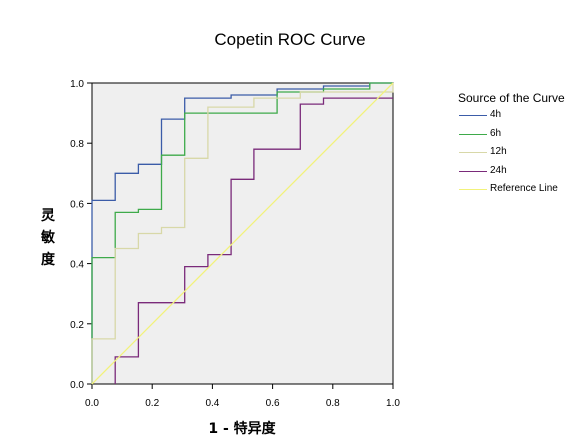 The height and width of the screenshot is (442, 585). I want to click on x-tick-label: 1.0, so click(393, 403).